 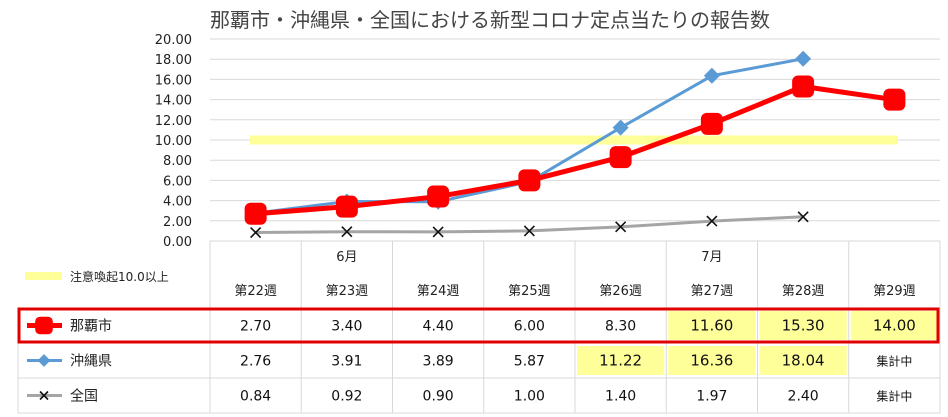 What do you see at coordinates (529, 397) in the screenshot?
I see `table-cell: 1.00` at bounding box center [529, 397].